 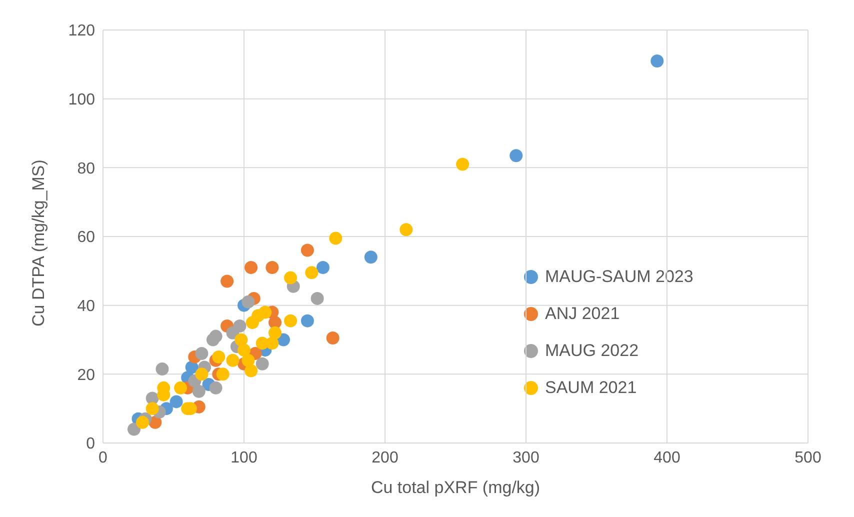 What do you see at coordinates (86, 169) in the screenshot?
I see `y-tick-label: 80` at bounding box center [86, 169].